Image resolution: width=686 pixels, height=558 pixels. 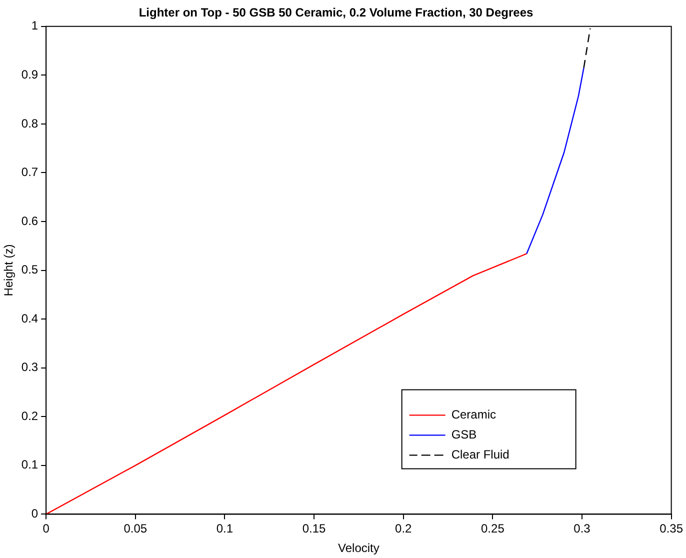 What do you see at coordinates (336, 13) in the screenshot?
I see `chart-title: Lighter on Top - 50 GSB 50 Ceramic, 0.2 Volume Fraction, 30 Degrees` at bounding box center [336, 13].